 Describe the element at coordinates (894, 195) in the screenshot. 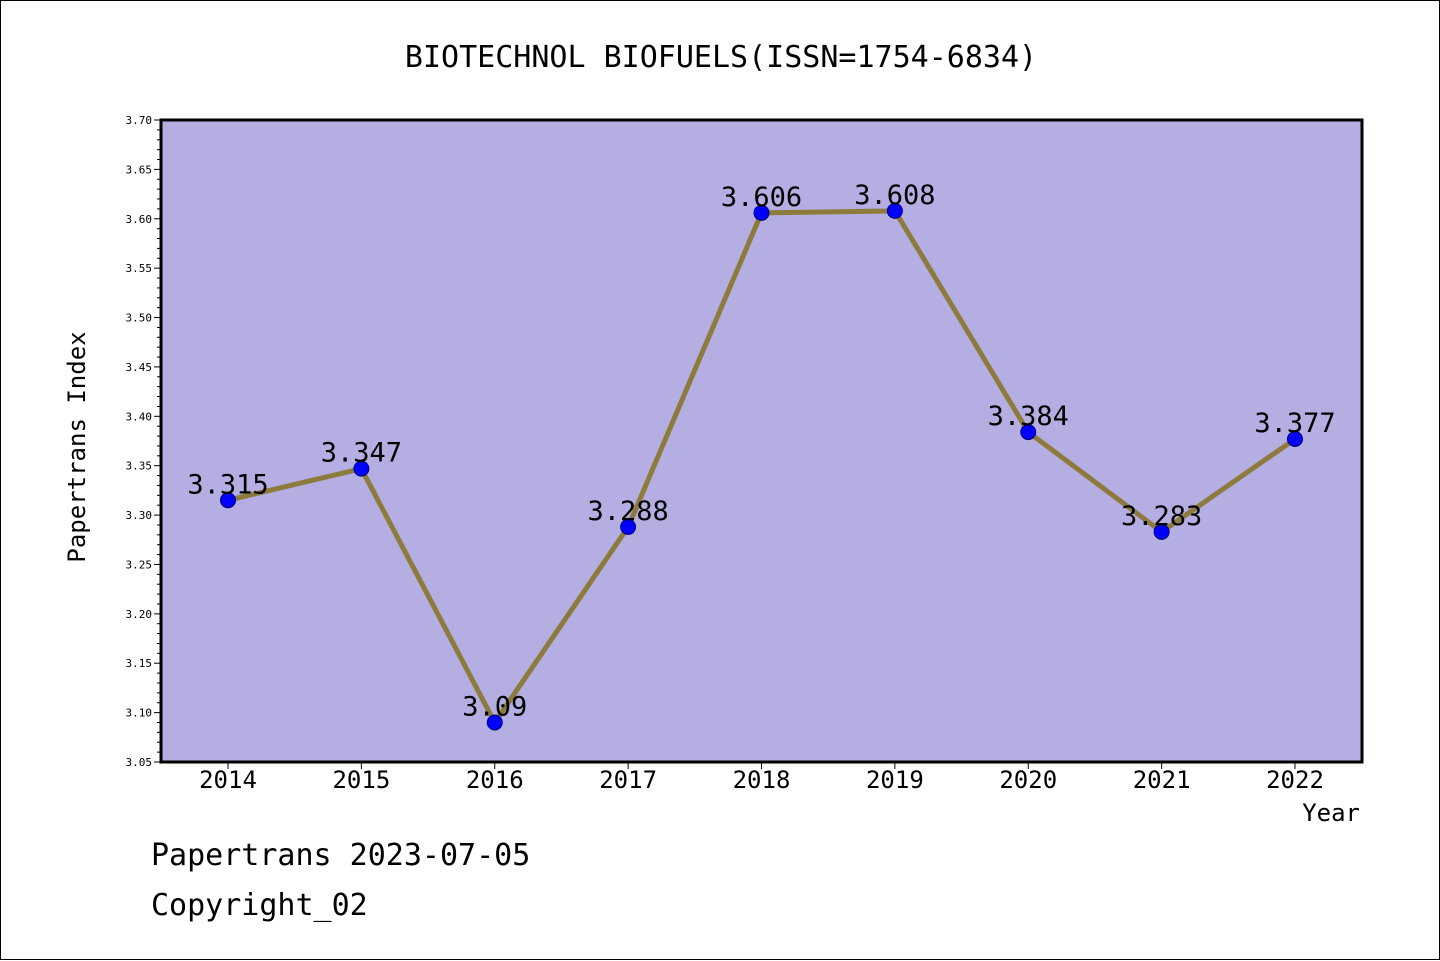

I see `data-label: 3.608` at that location.